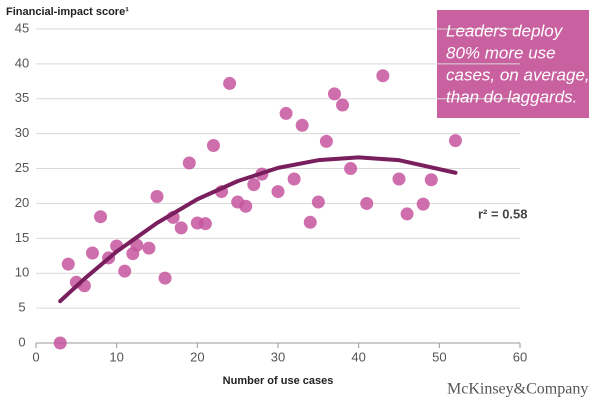 The height and width of the screenshot is (400, 600). What do you see at coordinates (67, 12) in the screenshot?
I see `y-axis-label: Financial-impact score¹` at bounding box center [67, 12].